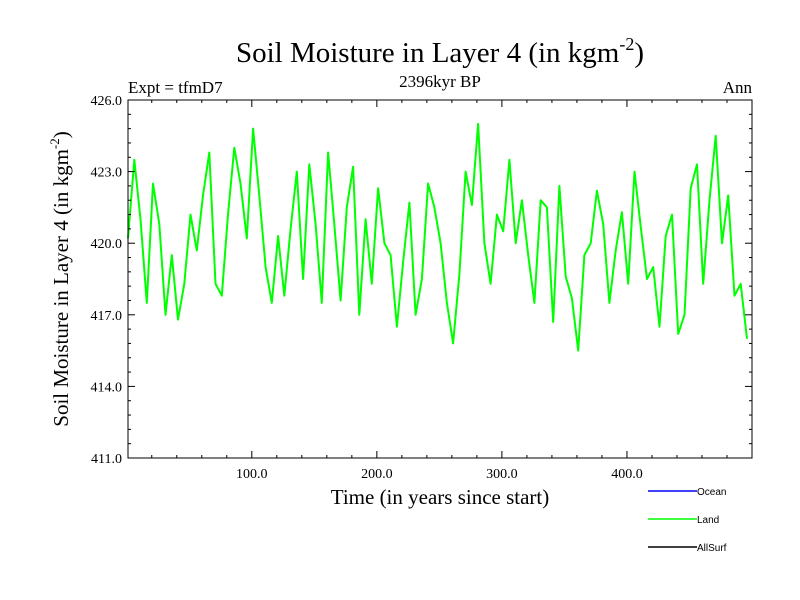 The image size is (800, 600). What do you see at coordinates (107, 173) in the screenshot?
I see `y-tick-label: 423.0` at bounding box center [107, 173].